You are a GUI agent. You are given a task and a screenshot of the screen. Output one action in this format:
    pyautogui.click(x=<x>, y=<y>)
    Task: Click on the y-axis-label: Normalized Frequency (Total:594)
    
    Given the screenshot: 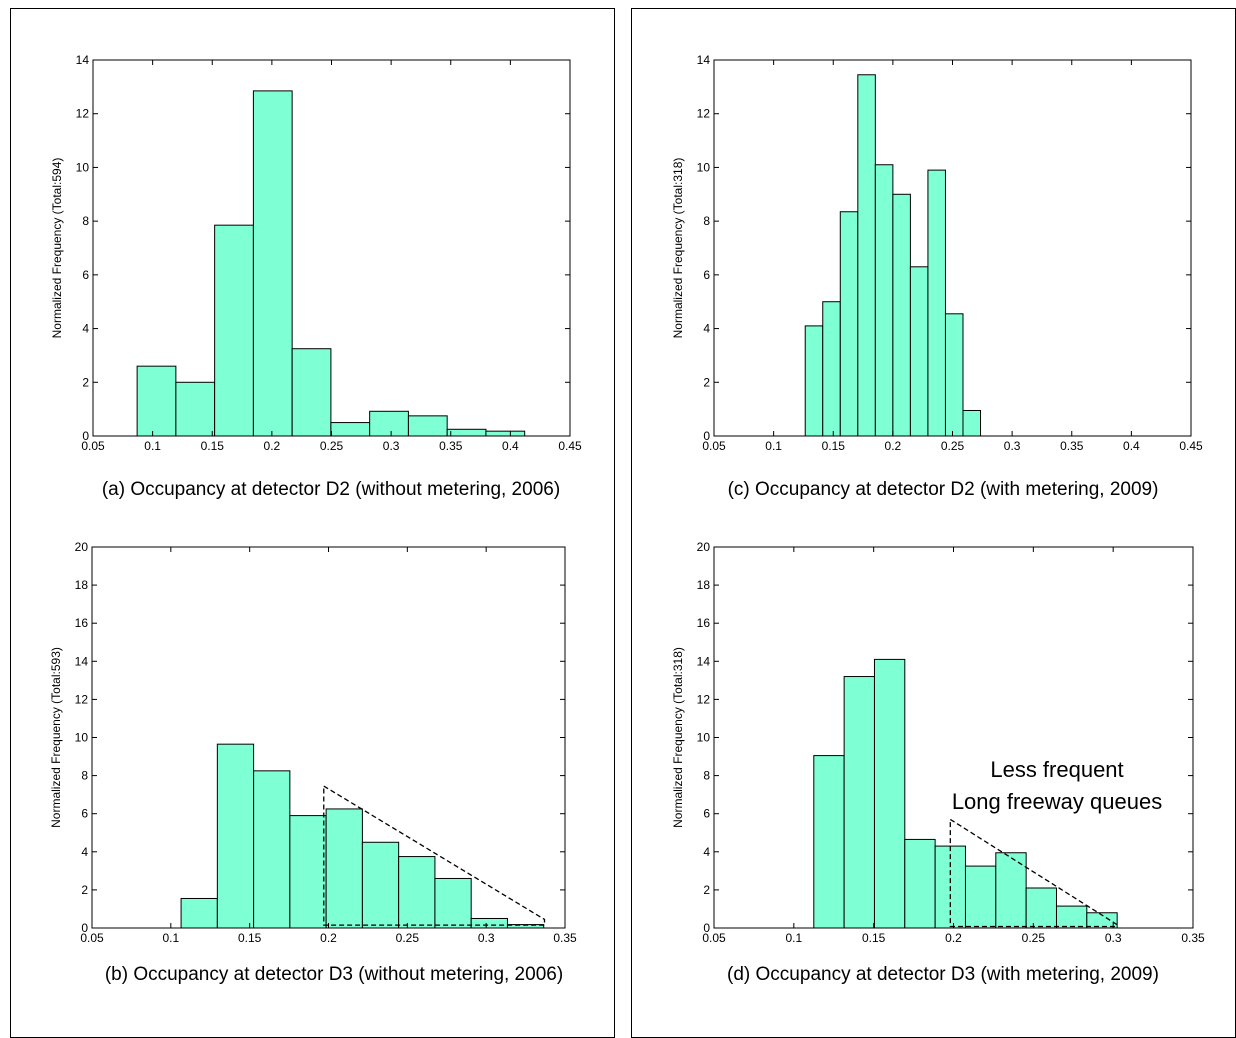 What is the action you would take?
    pyautogui.click(x=57, y=248)
    